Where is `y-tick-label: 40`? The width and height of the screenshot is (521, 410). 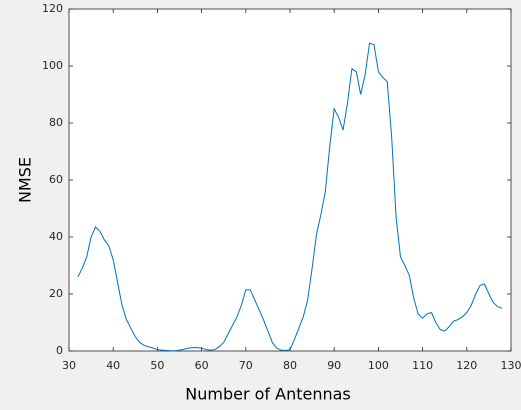
y-tick-label: 40 is located at coordinates (56, 236).